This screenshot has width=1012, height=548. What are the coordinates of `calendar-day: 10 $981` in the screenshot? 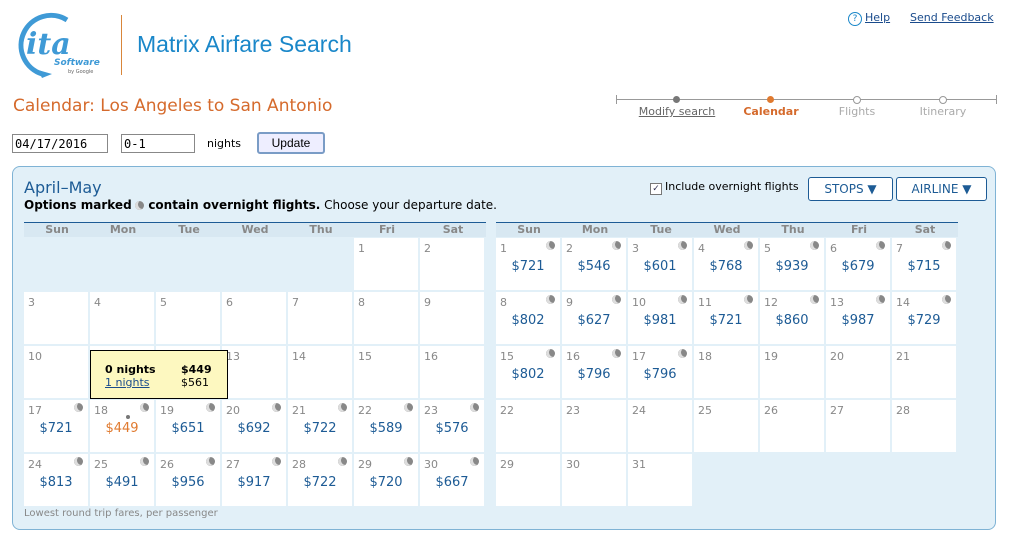 It's located at (660, 318).